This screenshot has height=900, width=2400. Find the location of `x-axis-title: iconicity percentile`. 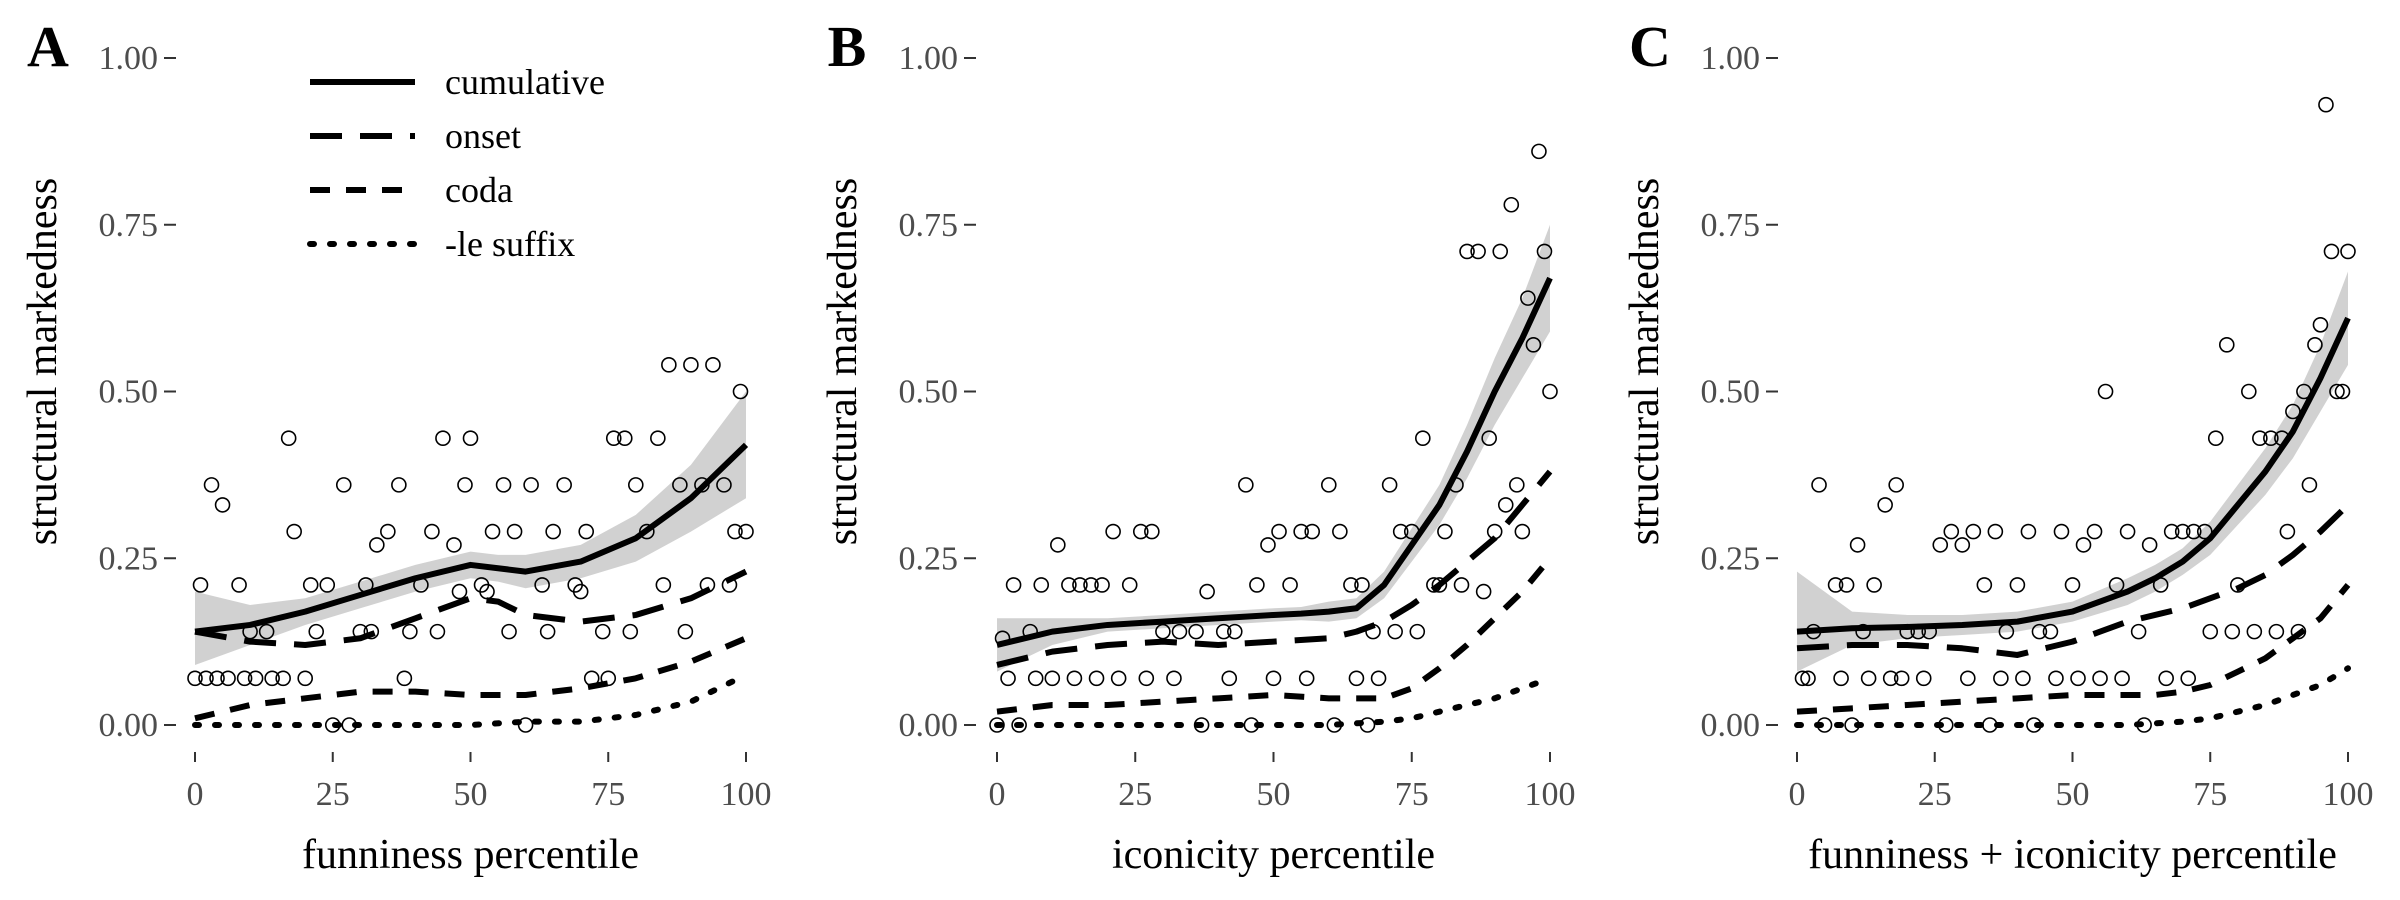

x-axis-title: iconicity percentile is located at coordinates (1273, 855).